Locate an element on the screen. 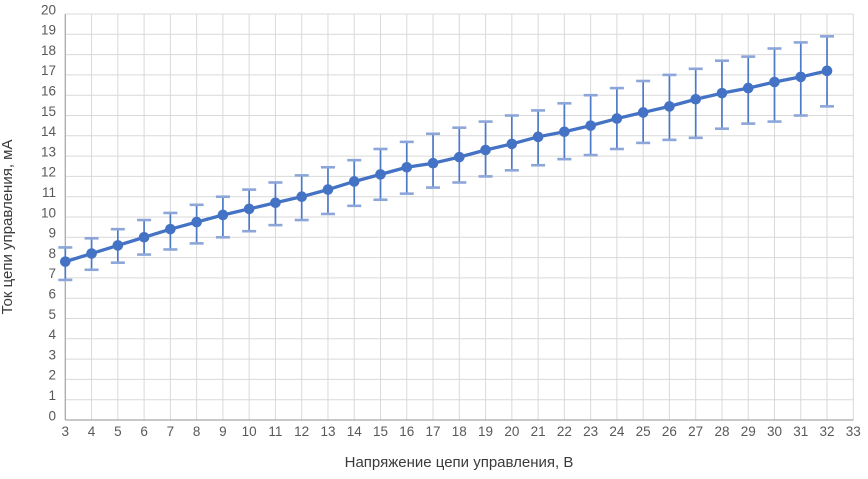  x-tick-label: 27 is located at coordinates (695, 431).